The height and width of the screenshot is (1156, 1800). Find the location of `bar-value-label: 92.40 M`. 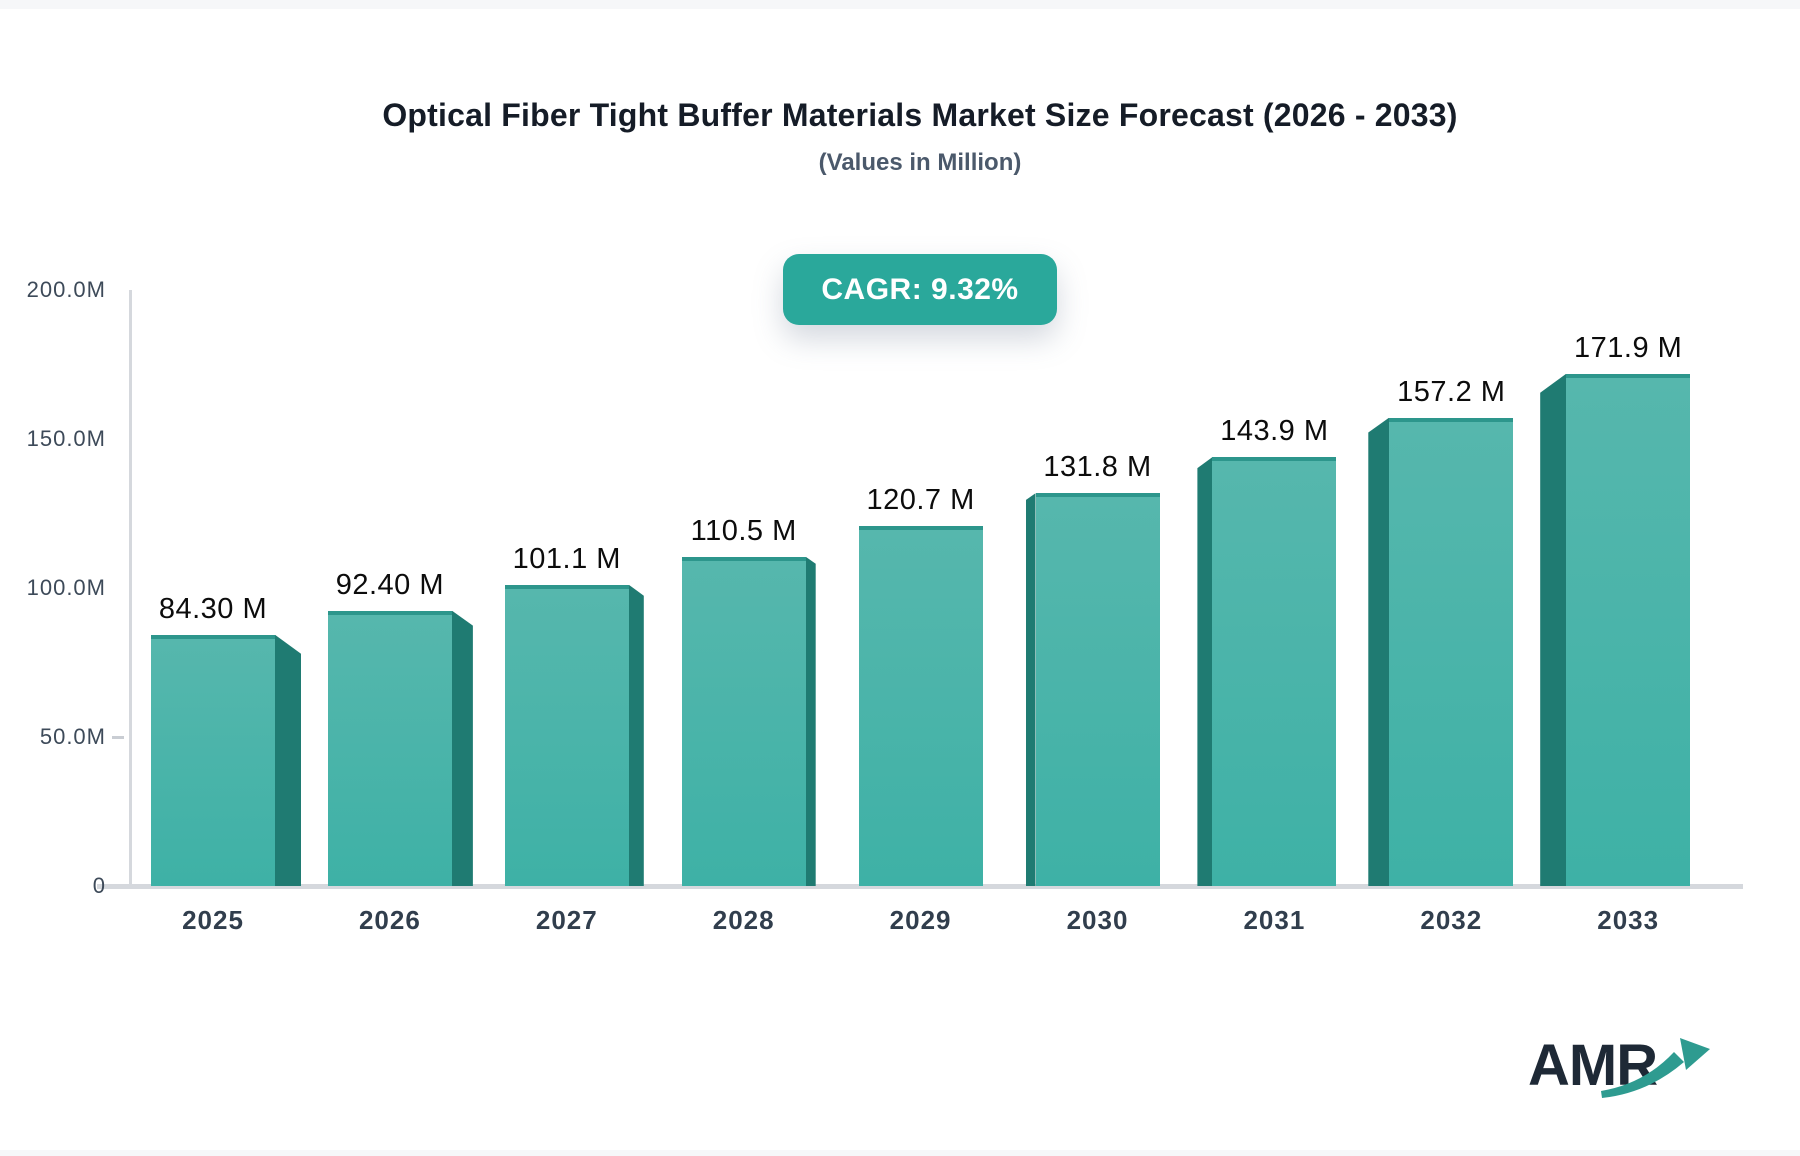

bar-value-label: 92.40 M is located at coordinates (390, 584).